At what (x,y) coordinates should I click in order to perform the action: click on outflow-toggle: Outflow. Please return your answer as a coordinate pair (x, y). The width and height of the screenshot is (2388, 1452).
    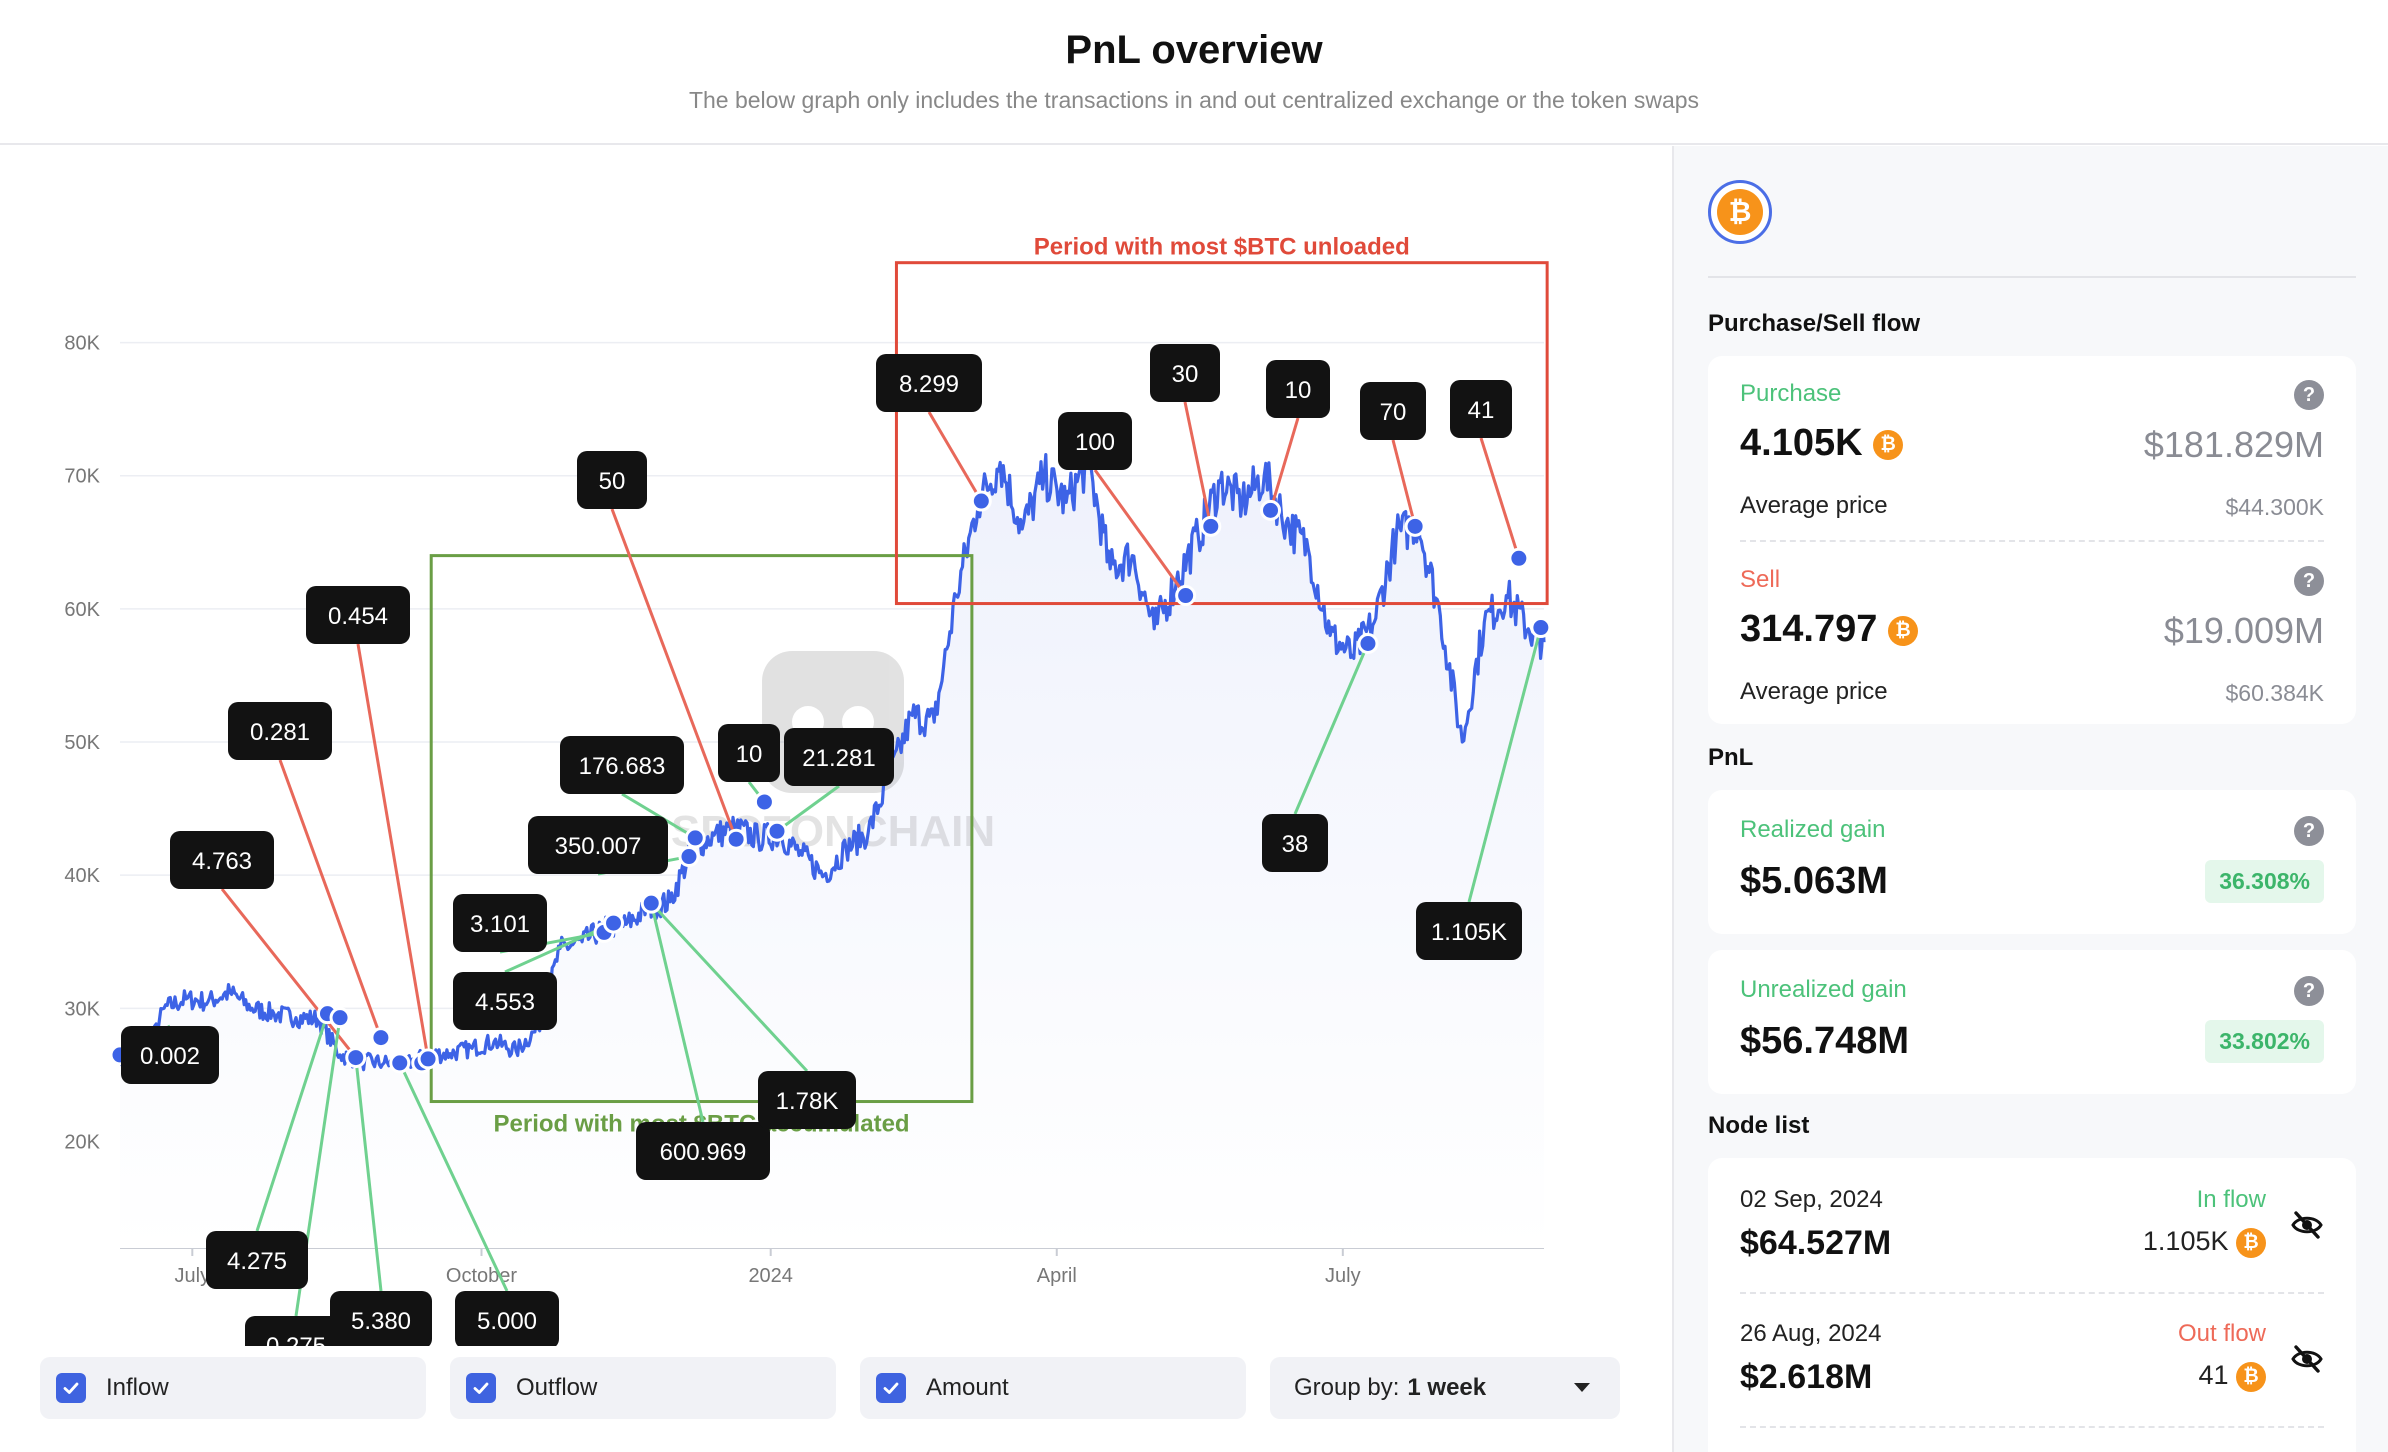
    Looking at the image, I should click on (643, 1388).